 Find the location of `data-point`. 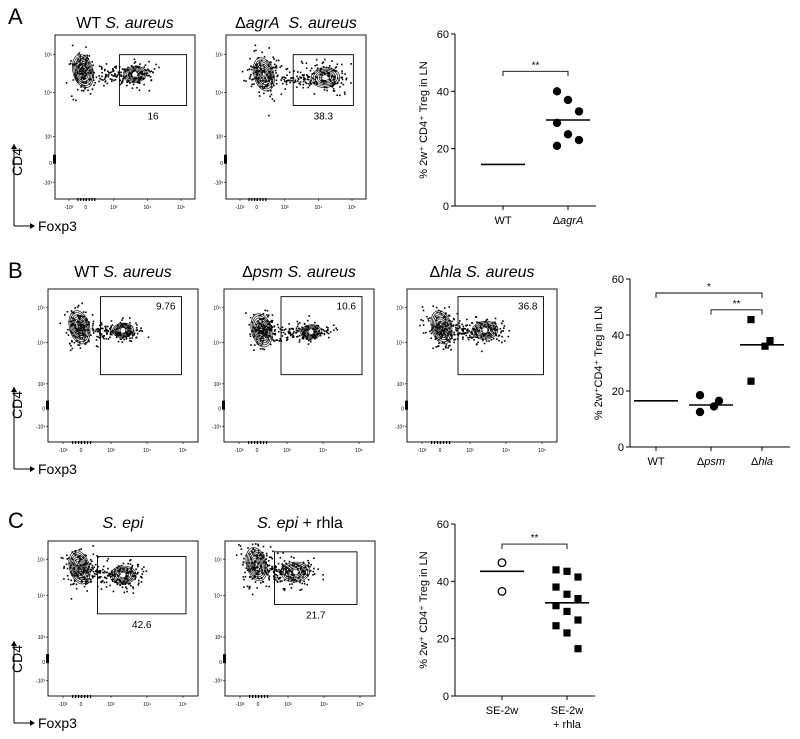

data-point is located at coordinates (567, 594).